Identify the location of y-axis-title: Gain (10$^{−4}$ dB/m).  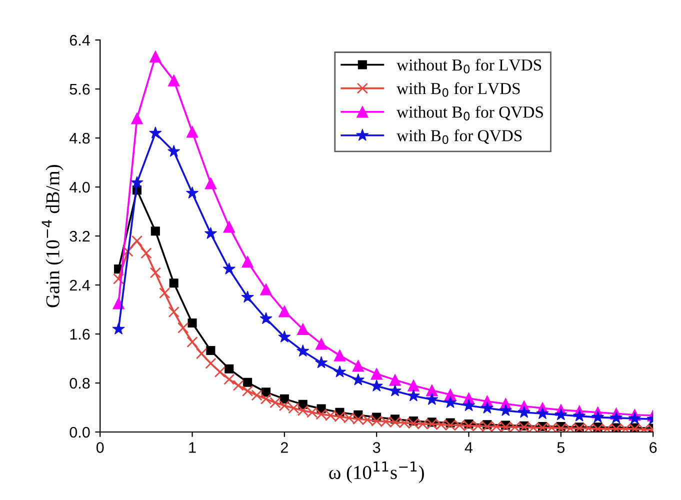
(53, 236).